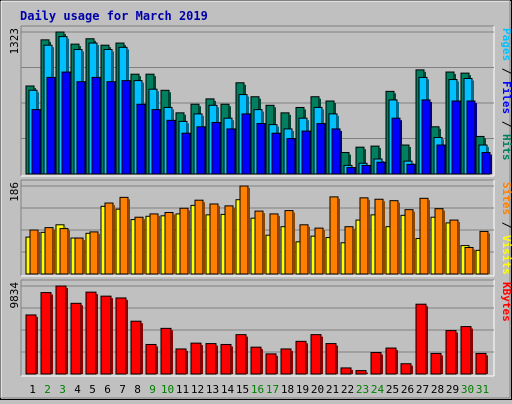 The height and width of the screenshot is (404, 512). Describe the element at coordinates (307, 358) in the screenshot. I see `bar-kbytes-s0-d19-shadow` at that location.